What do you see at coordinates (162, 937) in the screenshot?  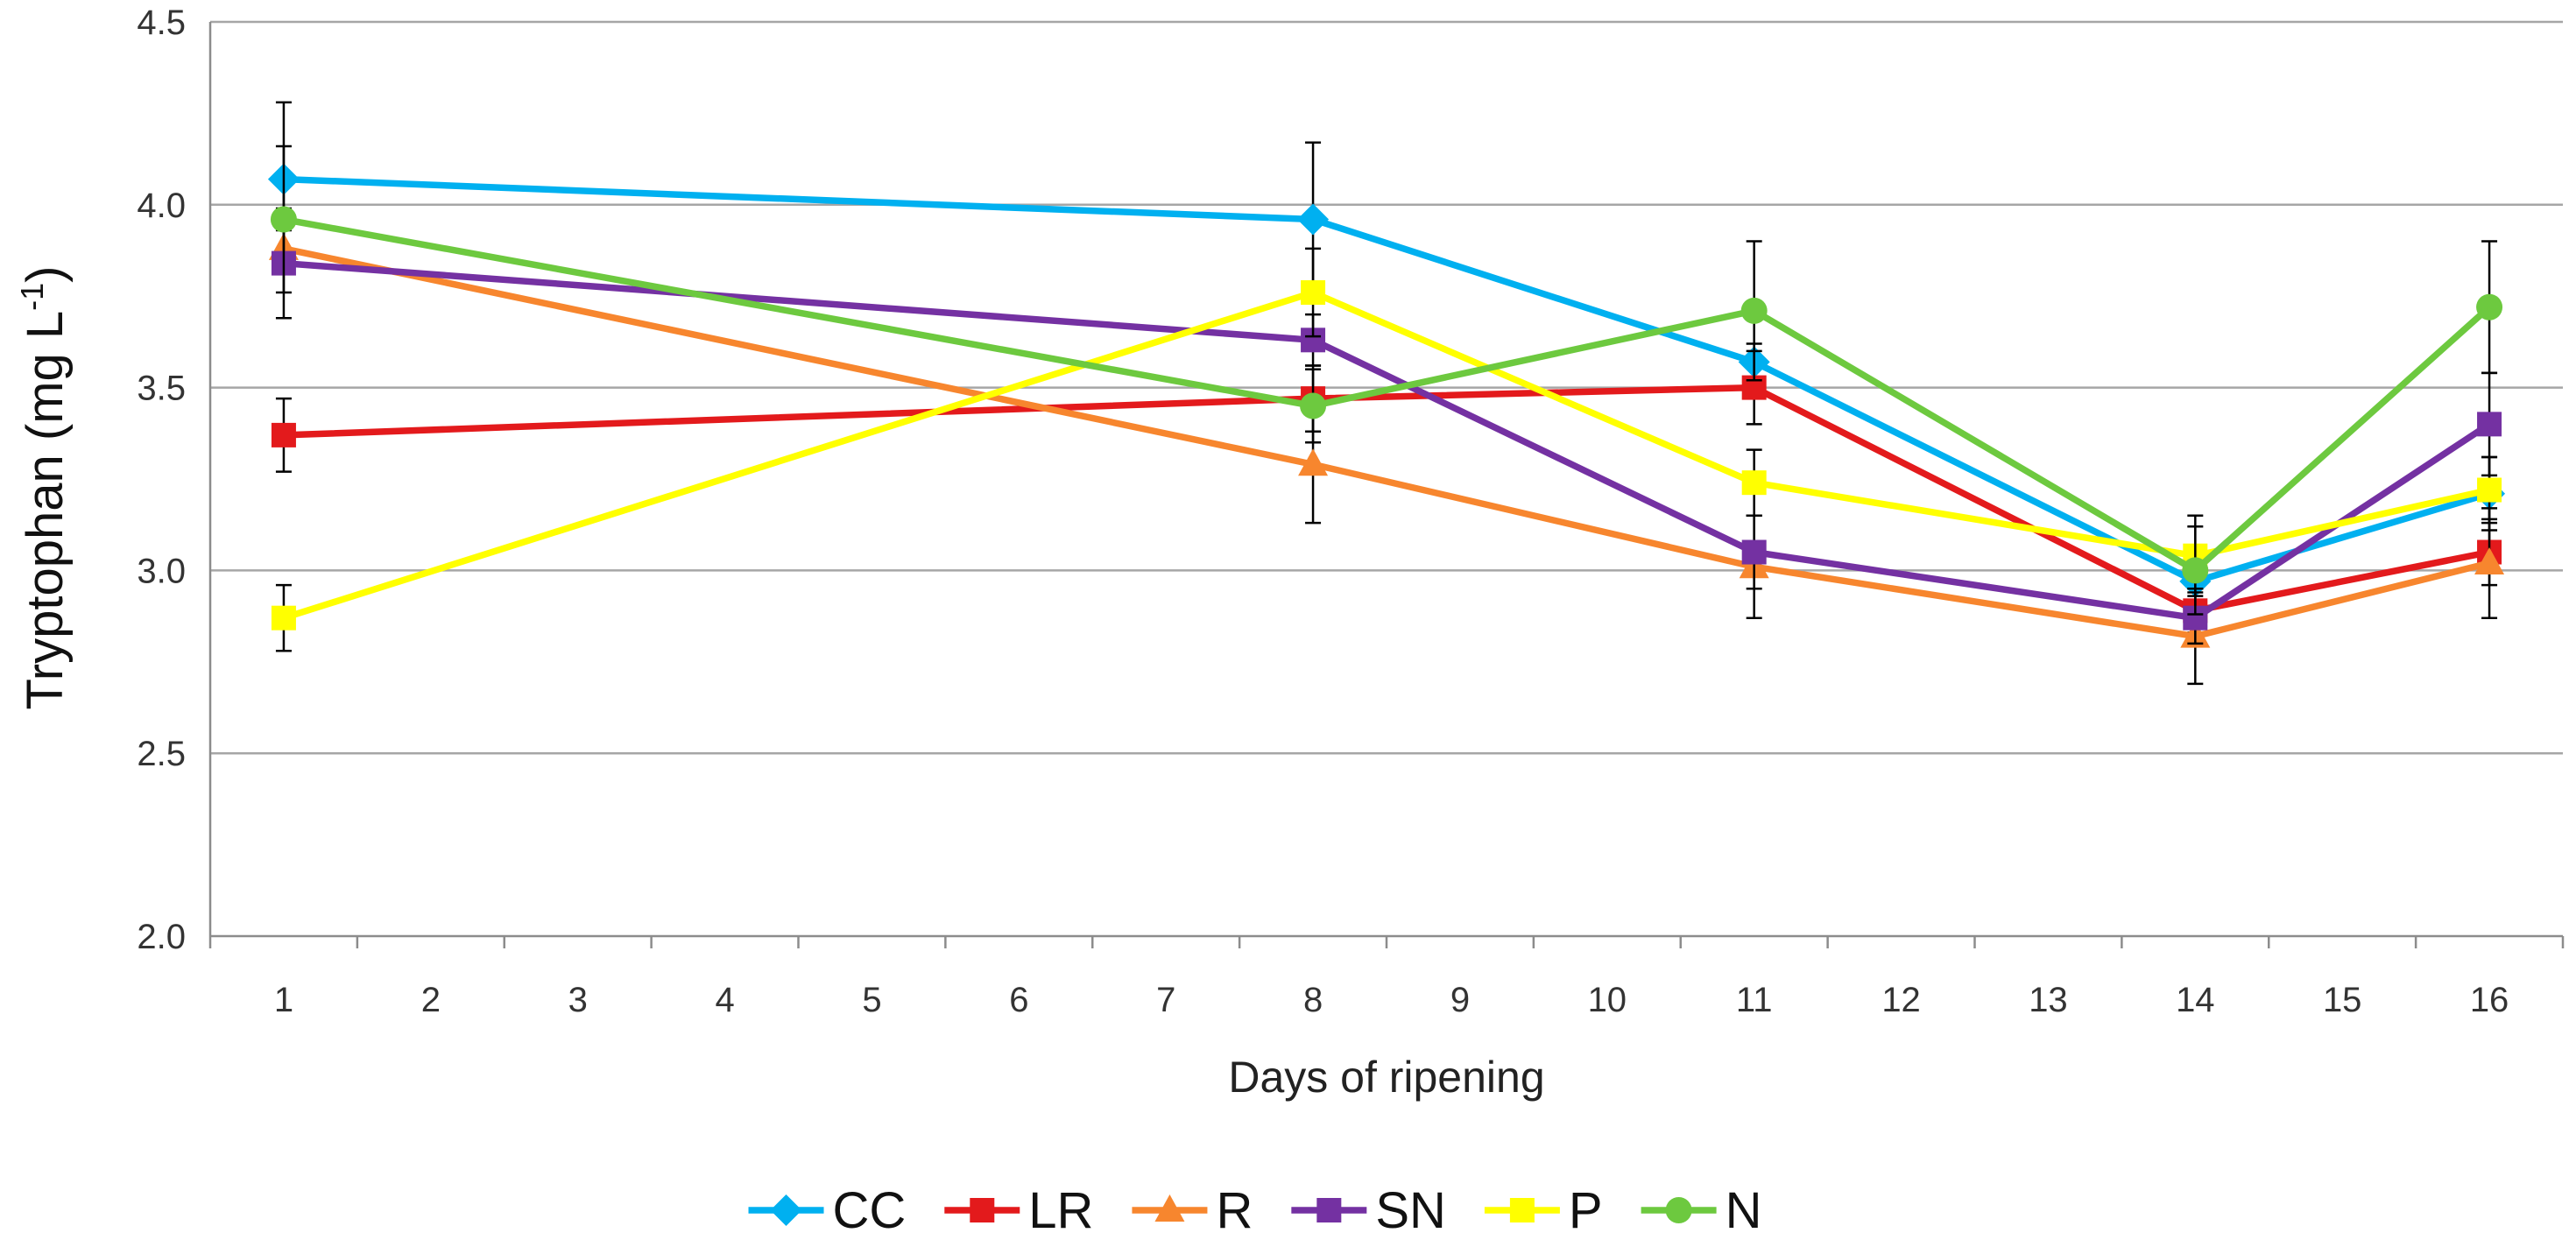 I see `y-tick-label: 2.0` at bounding box center [162, 937].